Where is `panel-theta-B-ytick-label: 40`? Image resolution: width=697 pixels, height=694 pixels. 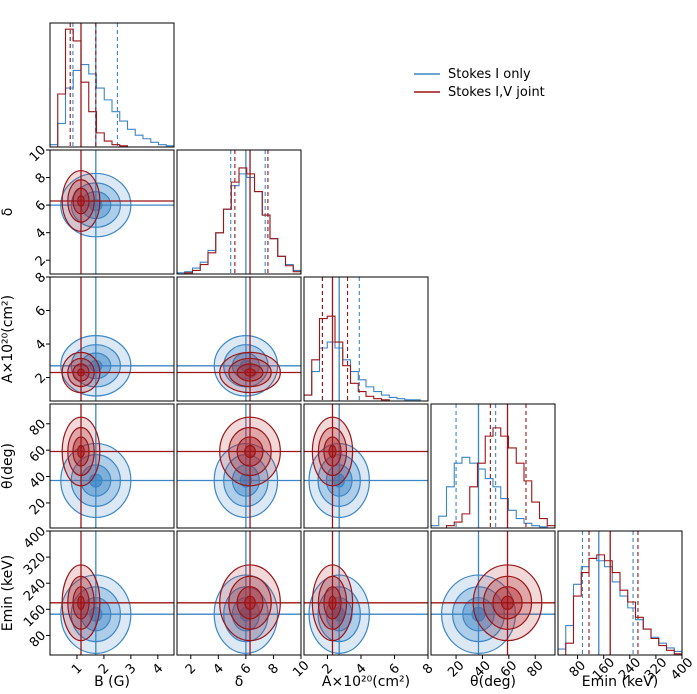 panel-theta-B-ytick-label: 40 is located at coordinates (38, 480).